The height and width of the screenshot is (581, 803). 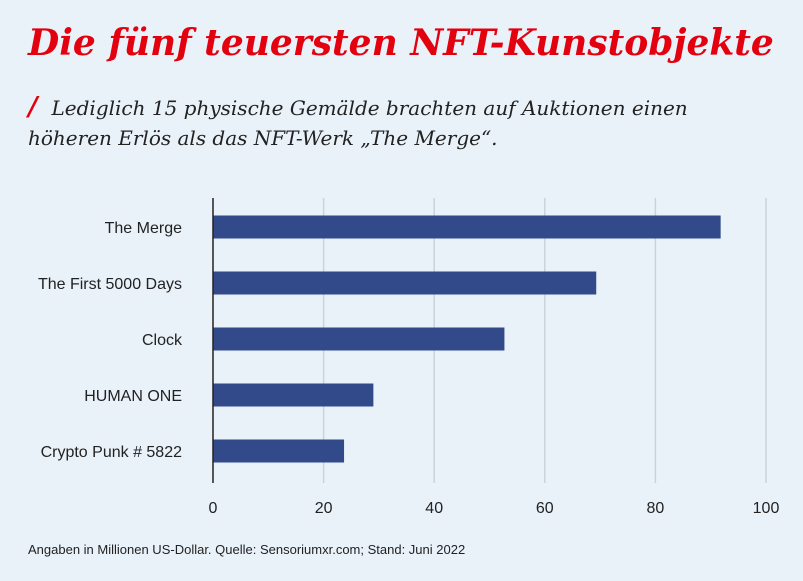 I want to click on category-label: Crypto Punk # 5822, so click(x=112, y=452).